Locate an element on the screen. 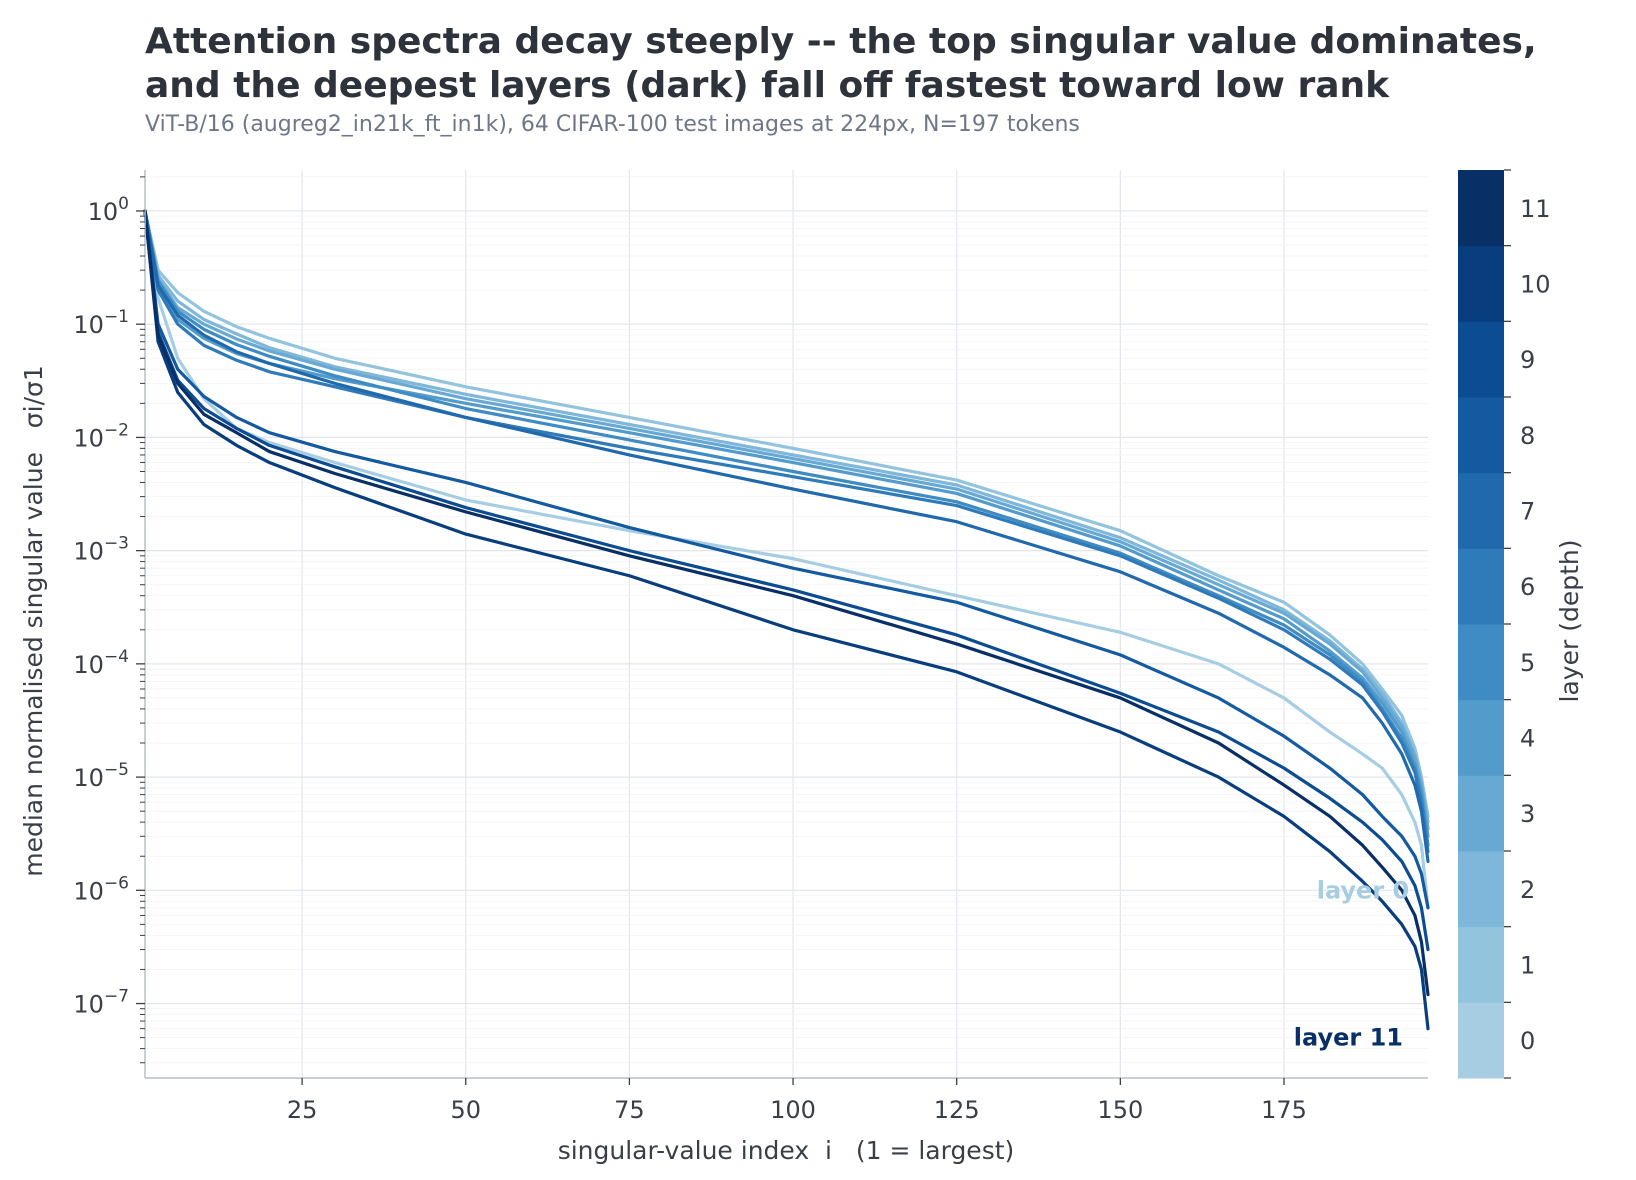 Image resolution: width=1636 pixels, height=1180 pixels. y-tick-label: 10⁻³ is located at coordinates (101, 550).